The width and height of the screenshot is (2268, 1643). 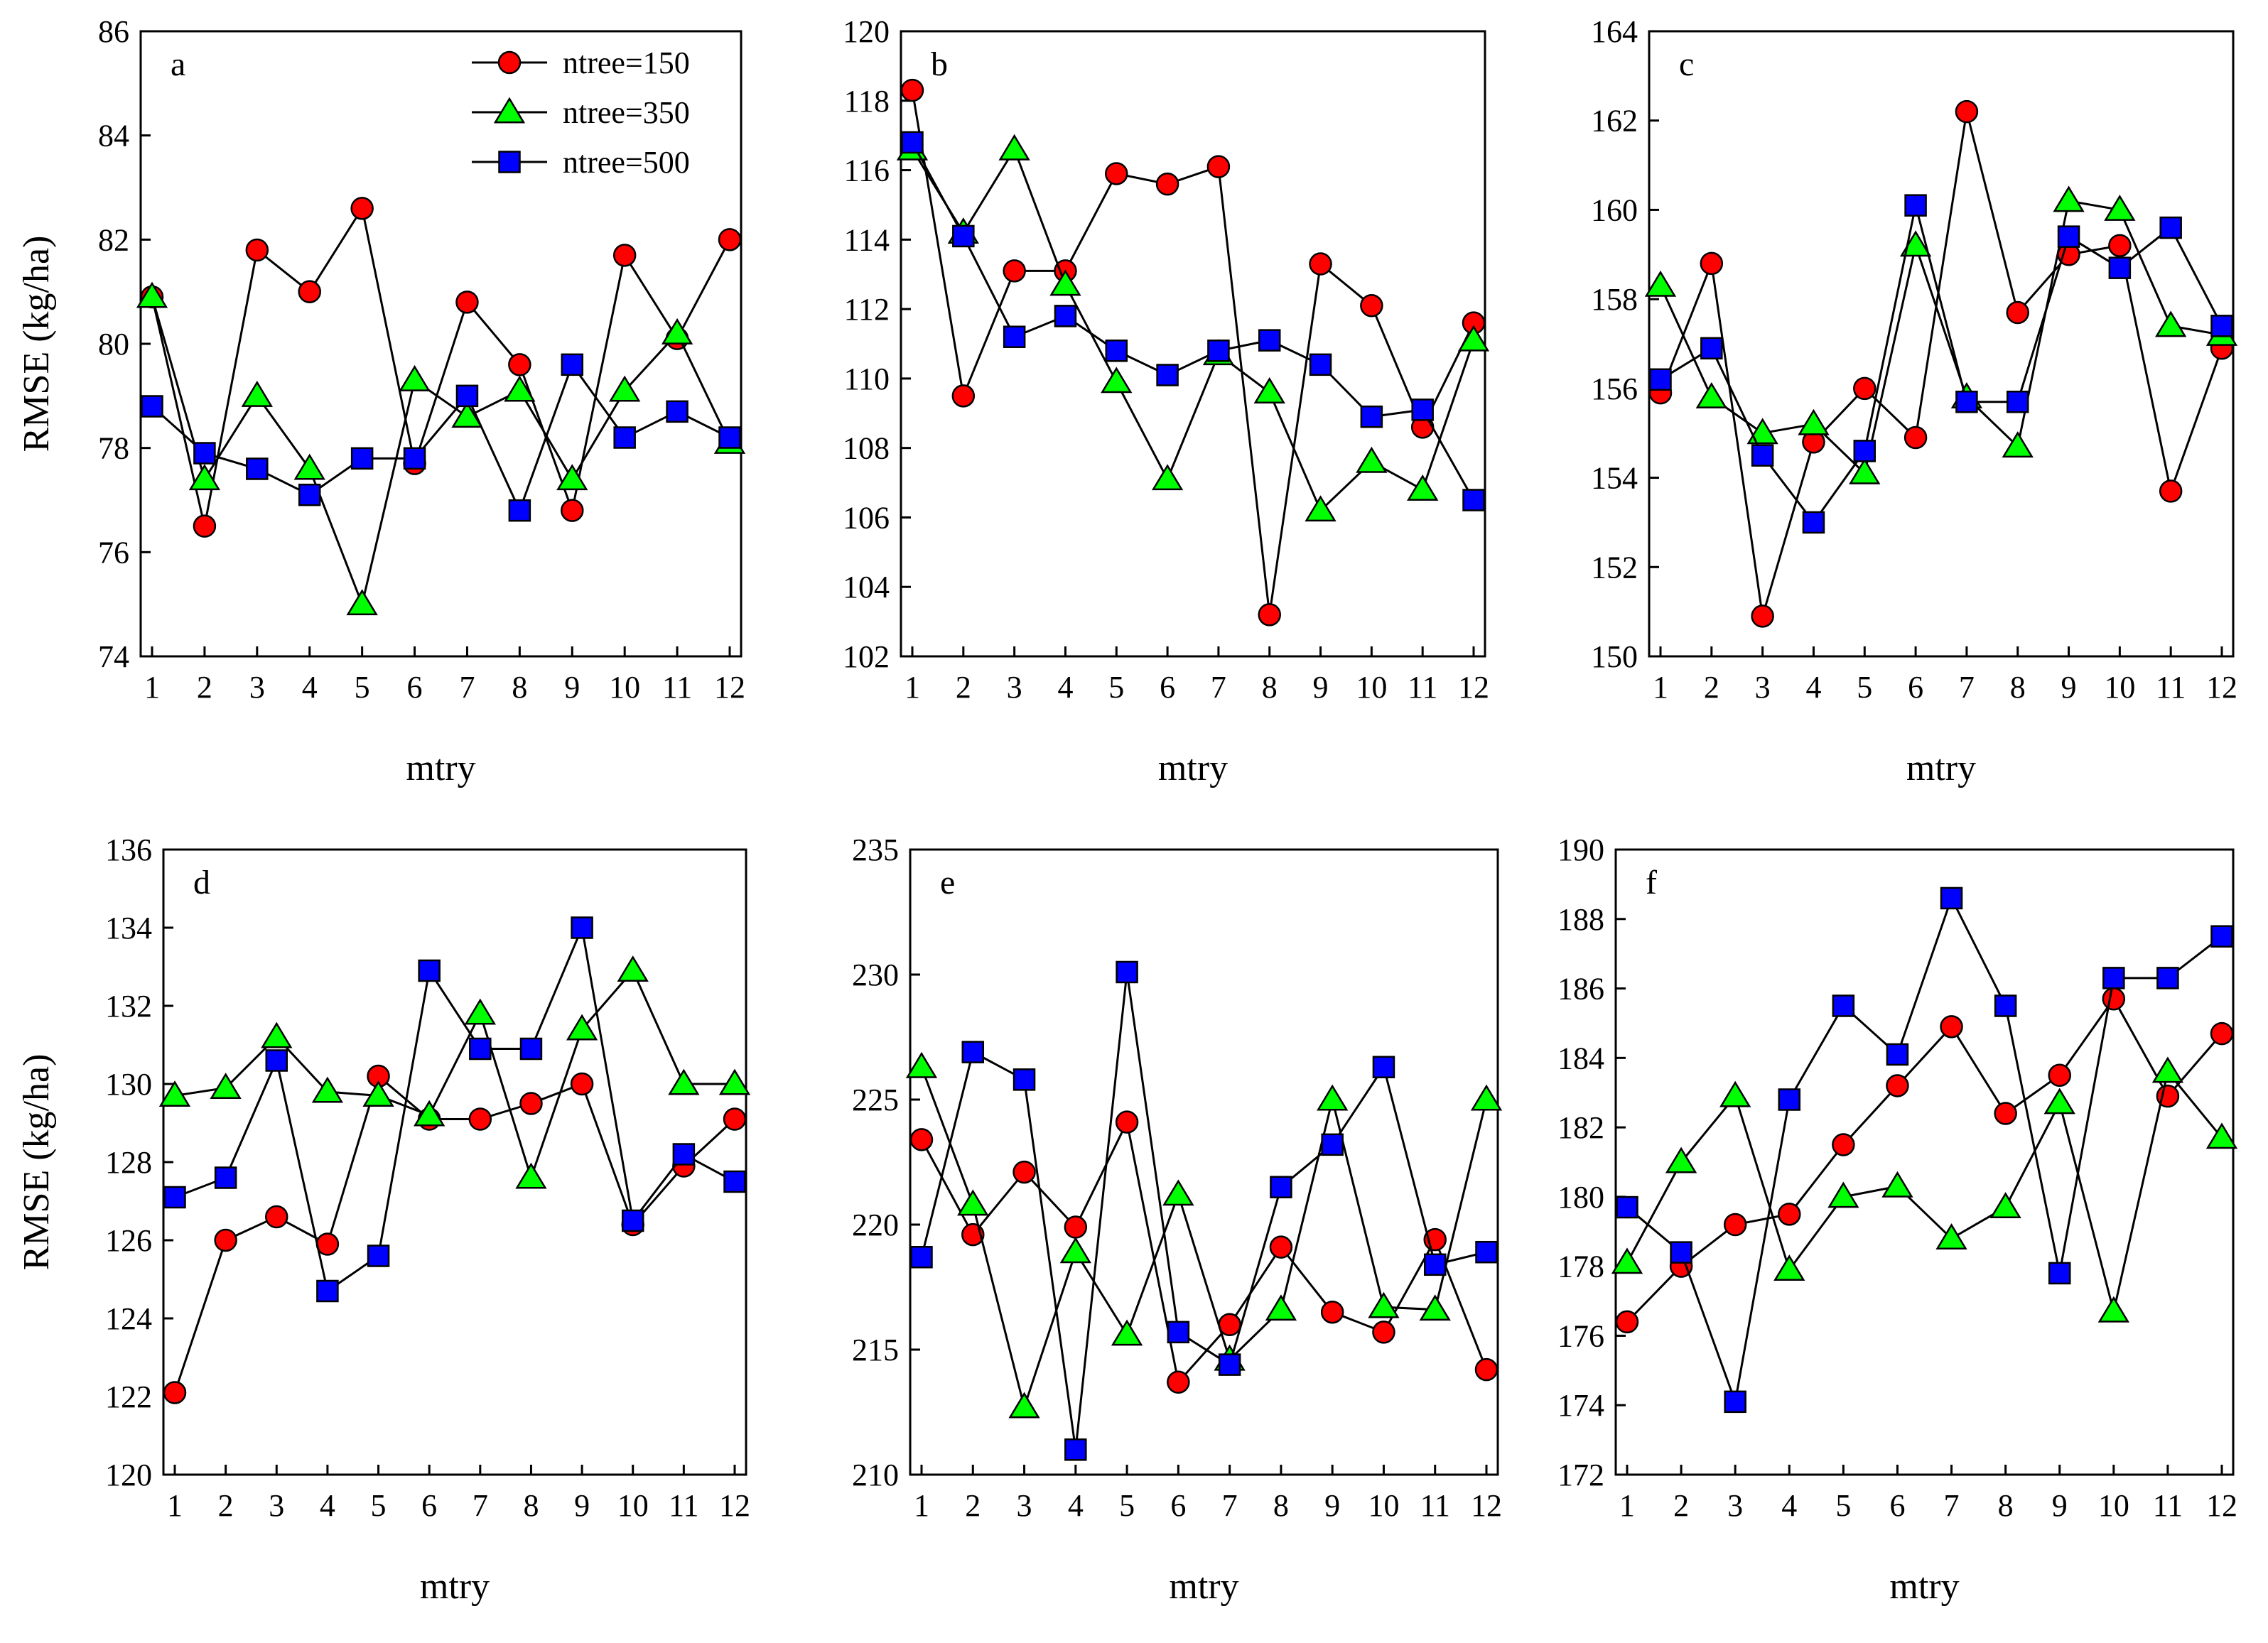 I want to click on y-tick-label: 84, so click(x=113, y=136).